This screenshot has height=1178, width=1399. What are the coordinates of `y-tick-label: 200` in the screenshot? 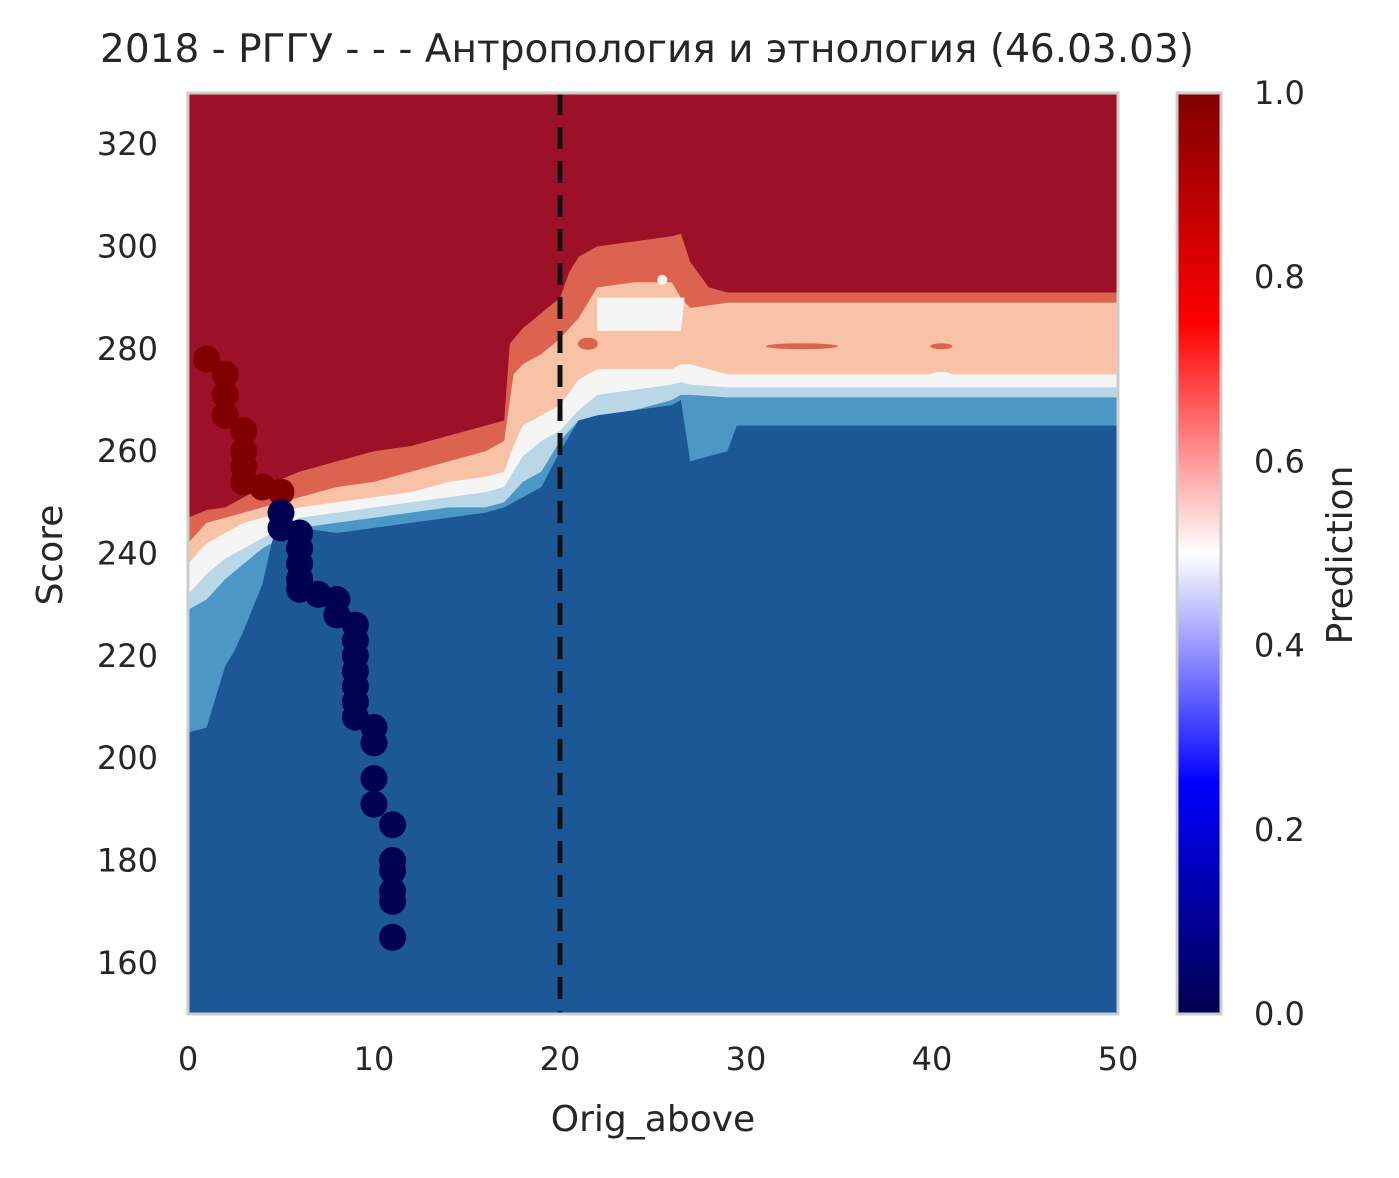 It's located at (127, 758).